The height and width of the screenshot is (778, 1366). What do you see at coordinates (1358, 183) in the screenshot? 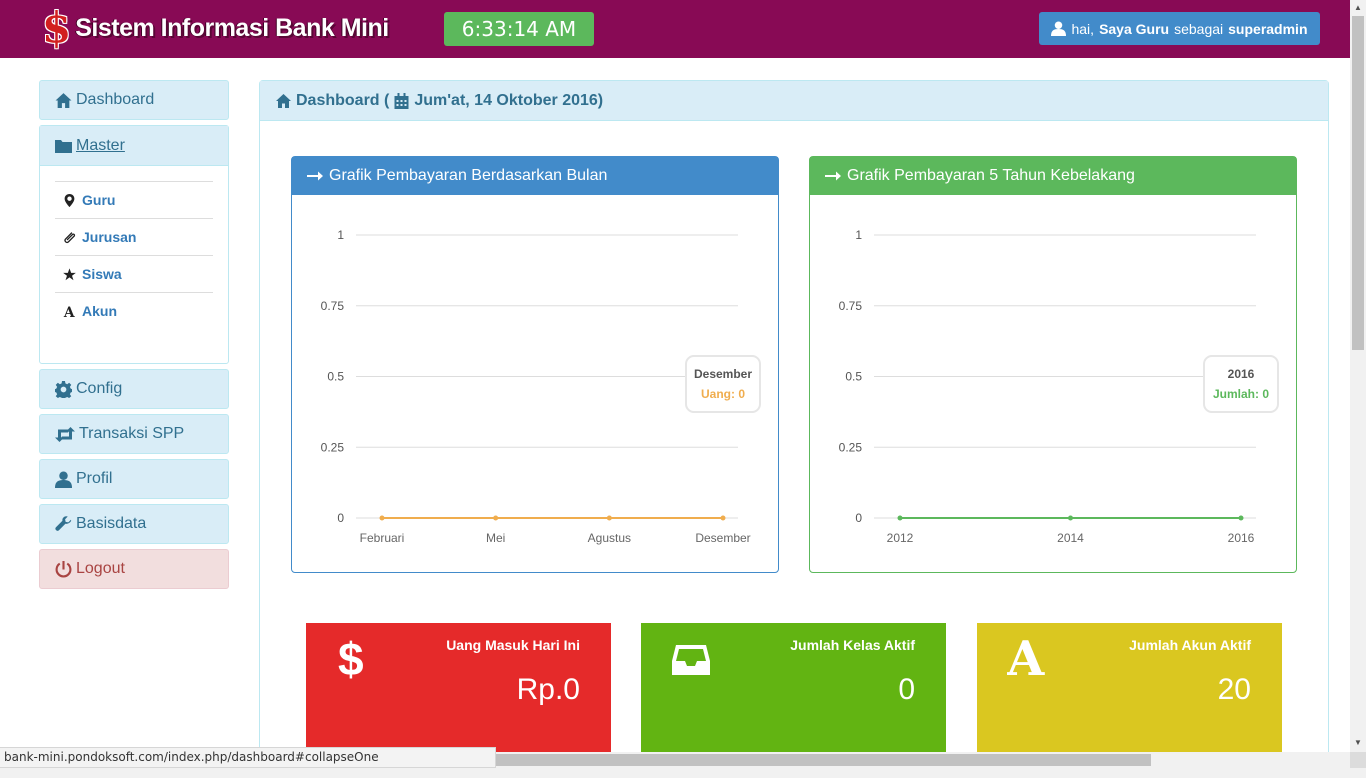
I see `scrollbar-thumb` at bounding box center [1358, 183].